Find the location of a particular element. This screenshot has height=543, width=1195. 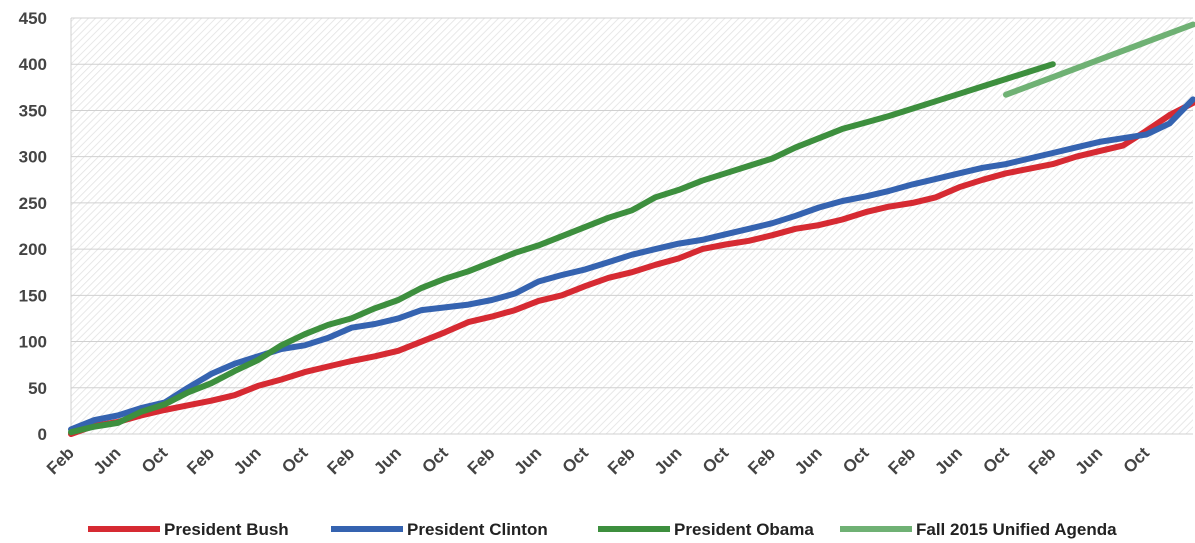

y-tick-label: 350 is located at coordinates (33, 110).